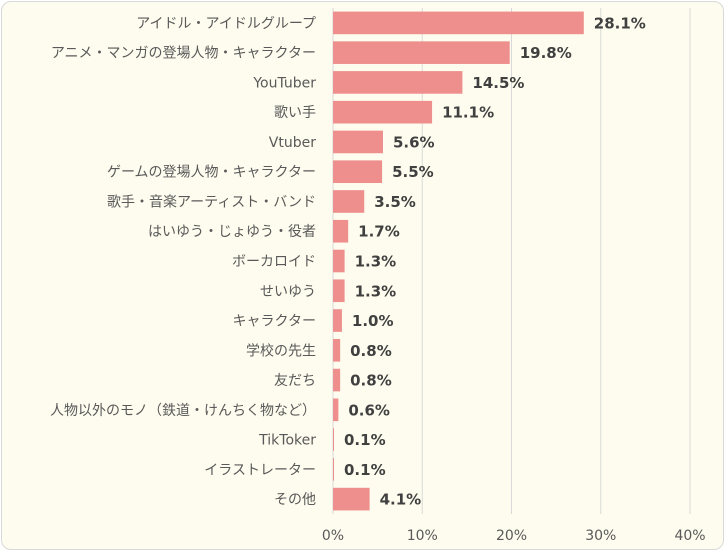 Image resolution: width=725 pixels, height=551 pixels. What do you see at coordinates (274, 322) in the screenshot?
I see `category-label: キャラクター` at bounding box center [274, 322].